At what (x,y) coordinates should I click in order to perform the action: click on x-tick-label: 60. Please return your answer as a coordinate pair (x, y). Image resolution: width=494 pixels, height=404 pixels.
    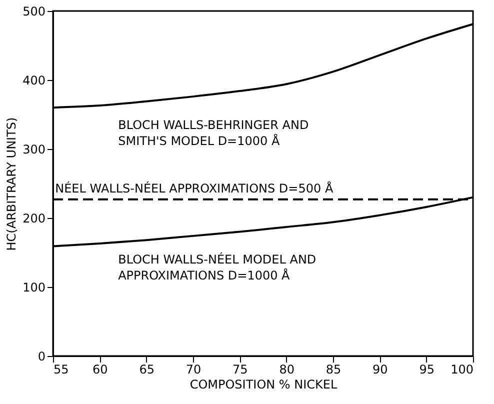
    Looking at the image, I should click on (100, 369).